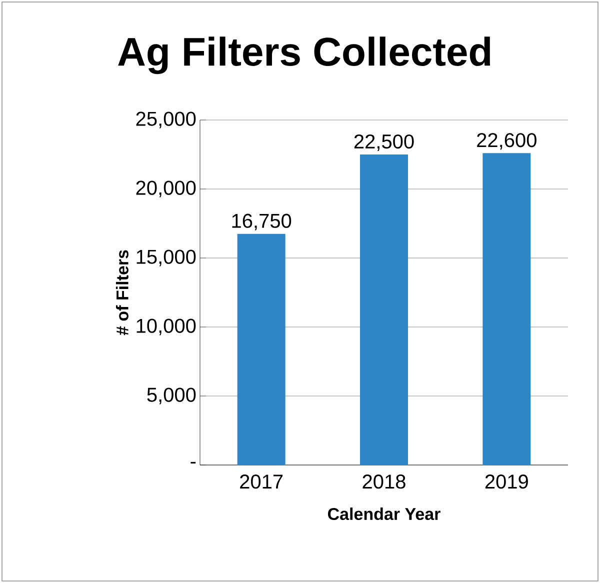  Describe the element at coordinates (166, 189) in the screenshot. I see `y-tick-label: 20,000` at that location.